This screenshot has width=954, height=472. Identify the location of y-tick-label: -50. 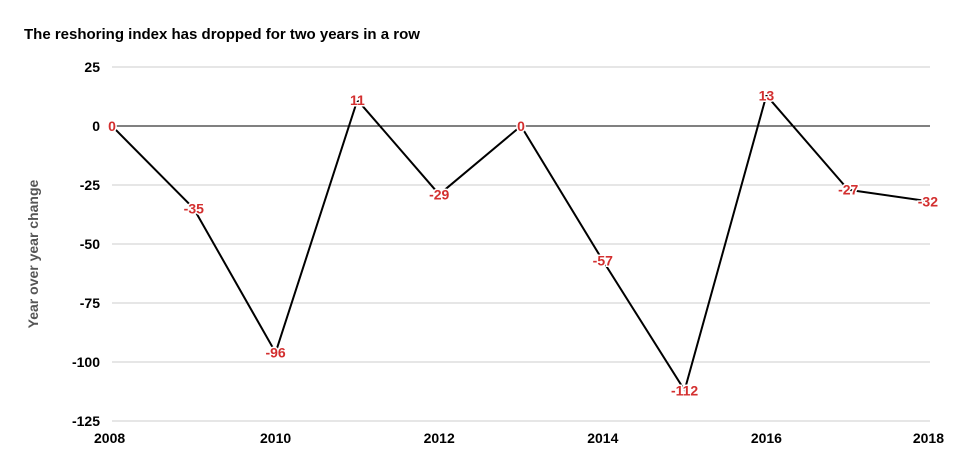
(90, 244).